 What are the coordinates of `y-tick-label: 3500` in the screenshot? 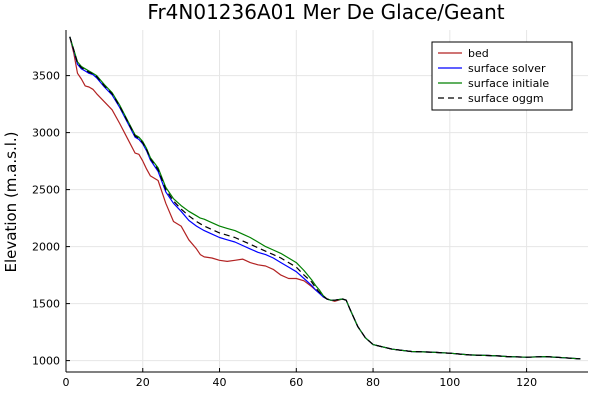 It's located at (46, 76).